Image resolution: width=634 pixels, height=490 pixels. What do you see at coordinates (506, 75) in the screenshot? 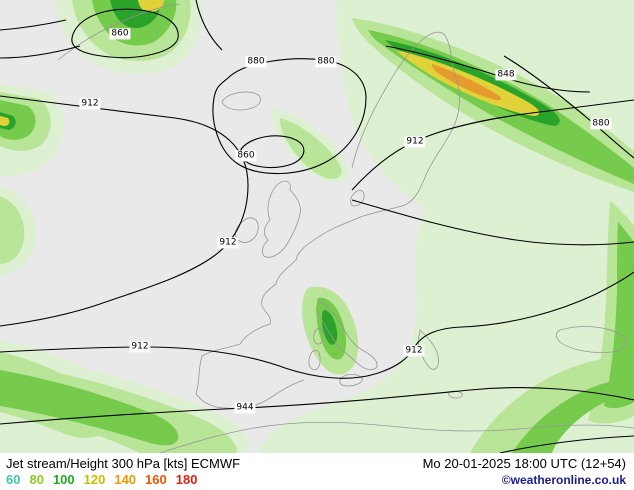
I see `contour-label-848: 848` at bounding box center [506, 75].